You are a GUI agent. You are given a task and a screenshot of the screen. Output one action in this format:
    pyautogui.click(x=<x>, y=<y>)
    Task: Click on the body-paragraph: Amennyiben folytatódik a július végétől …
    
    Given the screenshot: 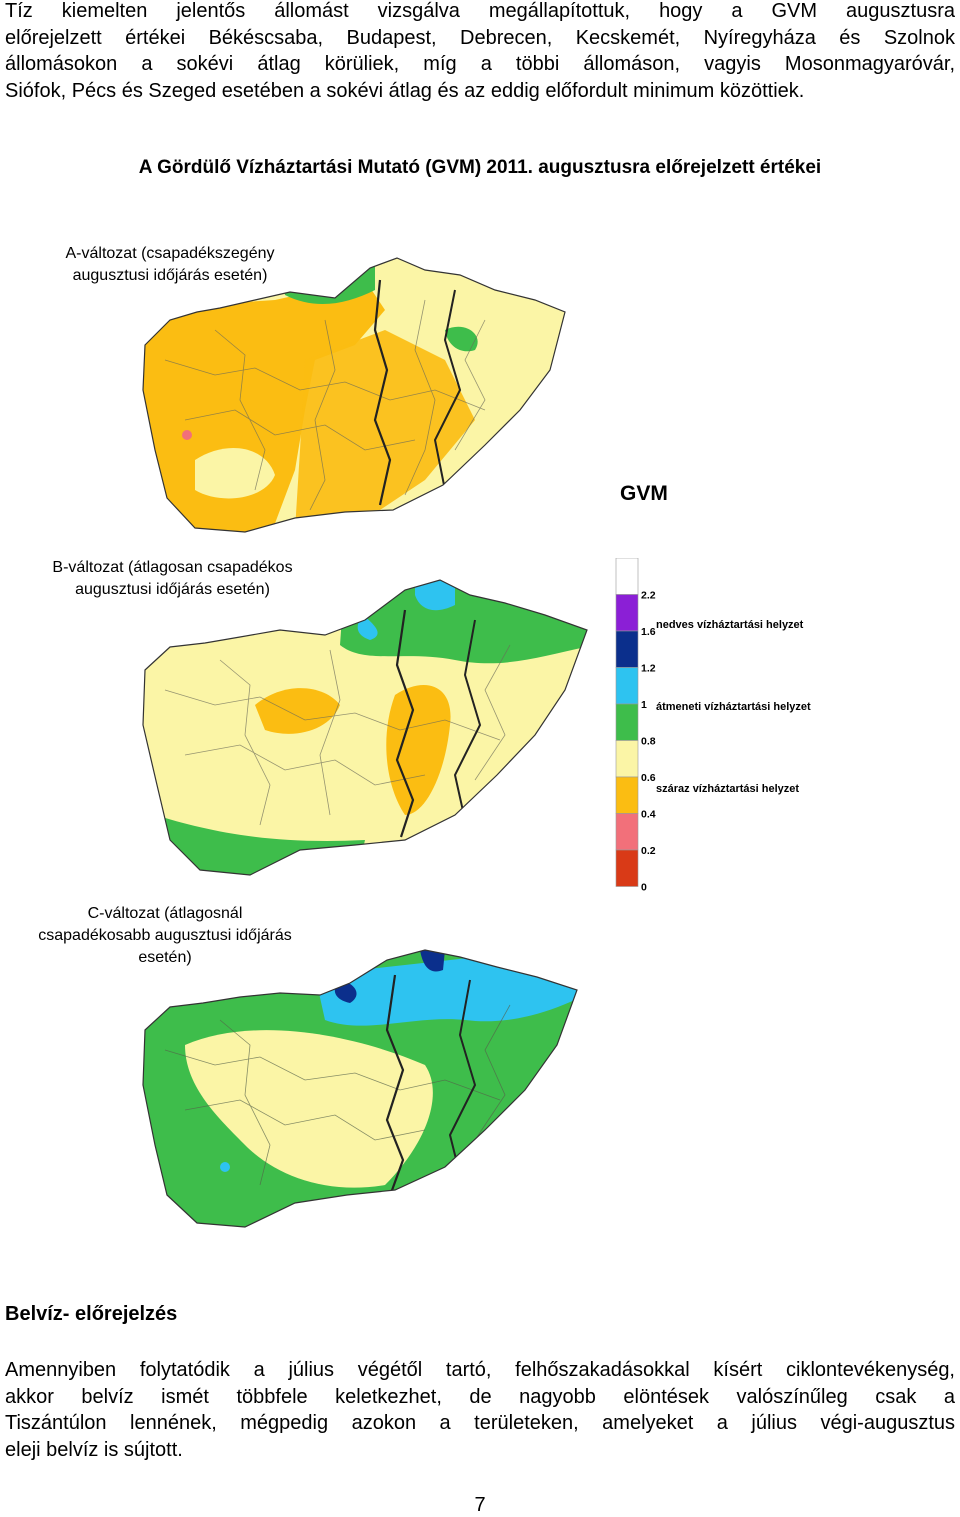 What is the action you would take?
    pyautogui.click(x=480, y=1410)
    